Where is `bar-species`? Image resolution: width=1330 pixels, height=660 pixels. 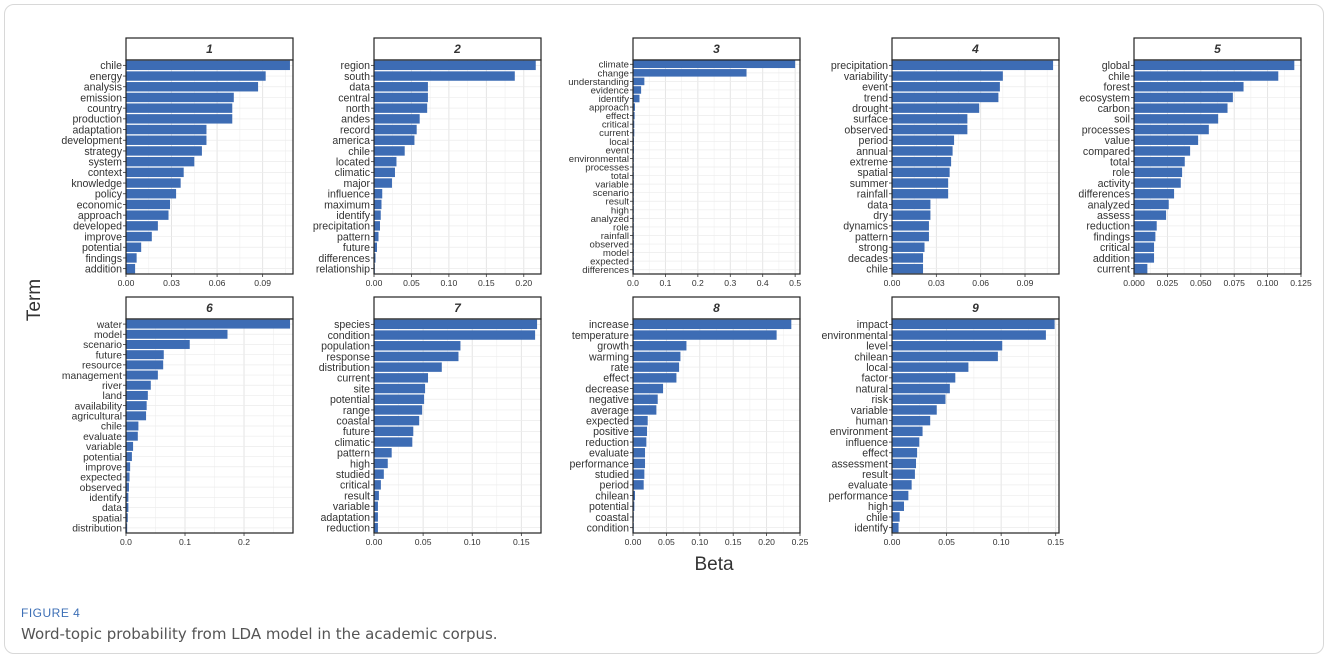
bar-species is located at coordinates (456, 324).